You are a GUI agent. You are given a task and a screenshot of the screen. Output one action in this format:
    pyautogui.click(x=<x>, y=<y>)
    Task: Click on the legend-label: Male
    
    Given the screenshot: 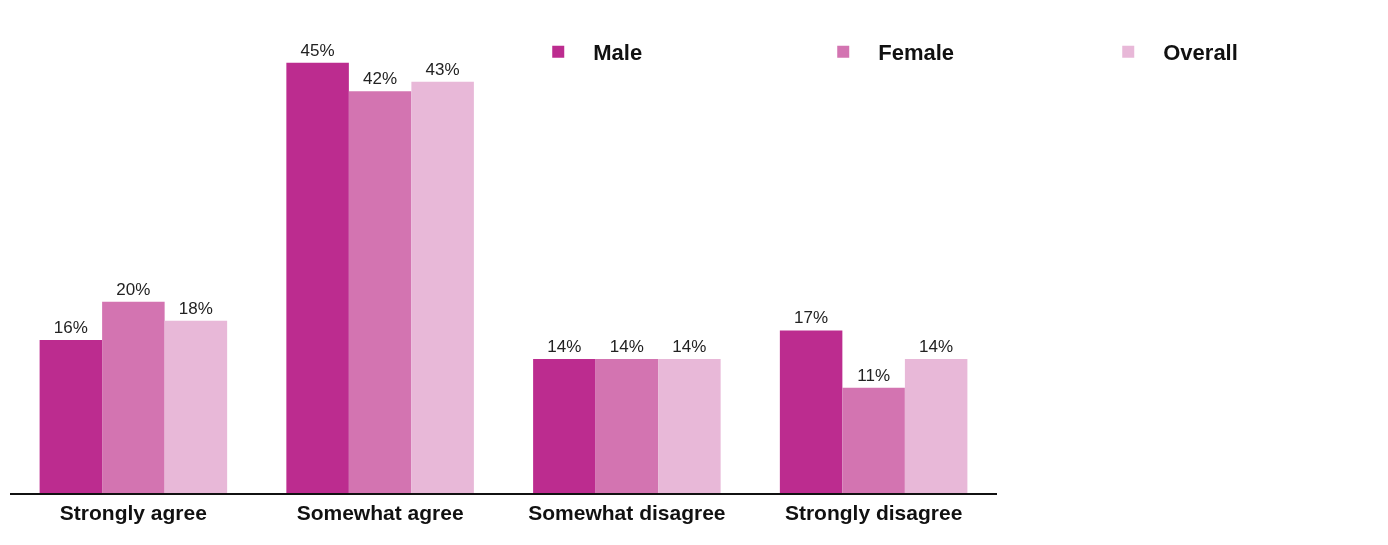 What is the action you would take?
    pyautogui.click(x=618, y=53)
    